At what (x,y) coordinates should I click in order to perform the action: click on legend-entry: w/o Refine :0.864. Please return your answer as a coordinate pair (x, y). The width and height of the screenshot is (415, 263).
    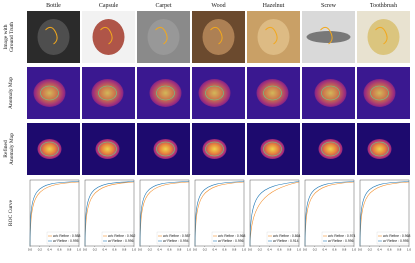
    Looking at the image, I should click on (287, 236).